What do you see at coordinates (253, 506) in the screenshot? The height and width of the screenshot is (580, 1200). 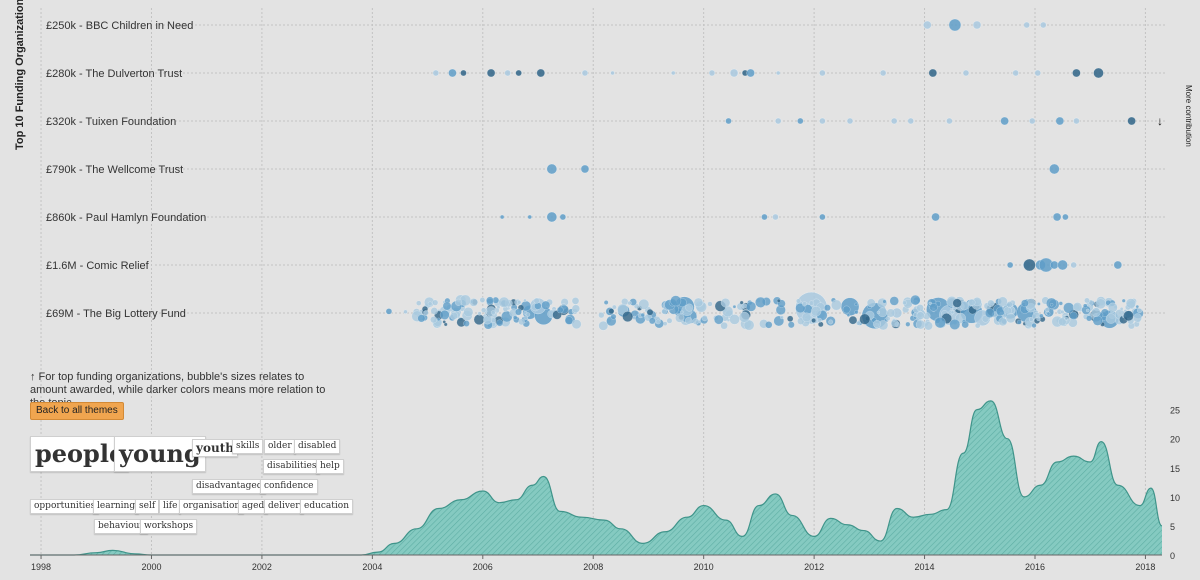 I see `tag-aged: aged` at bounding box center [253, 506].